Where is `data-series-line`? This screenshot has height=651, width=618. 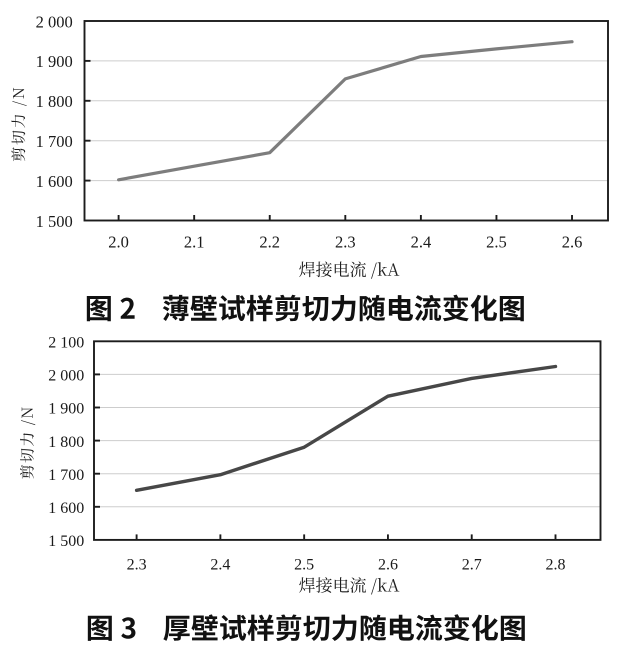 data-series-line is located at coordinates (346, 428).